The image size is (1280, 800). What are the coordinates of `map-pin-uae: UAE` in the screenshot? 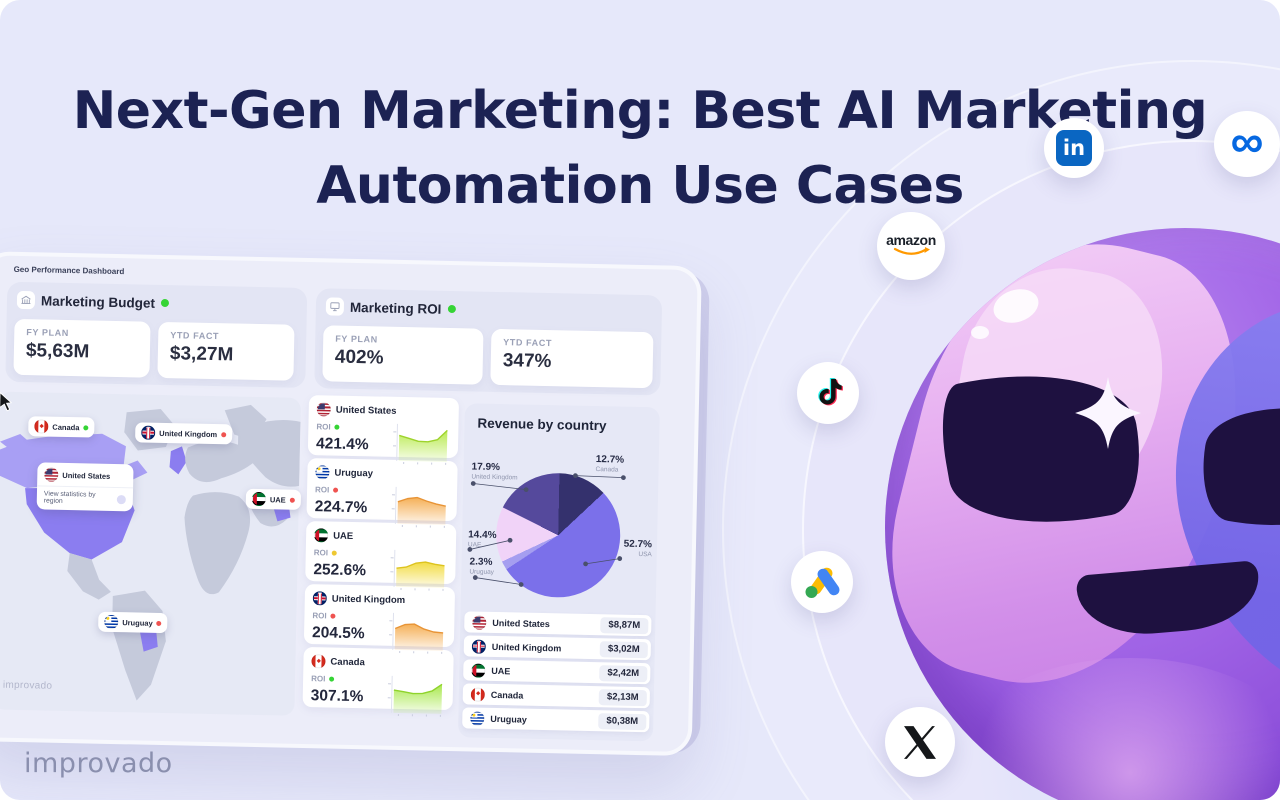 It's located at (273, 499).